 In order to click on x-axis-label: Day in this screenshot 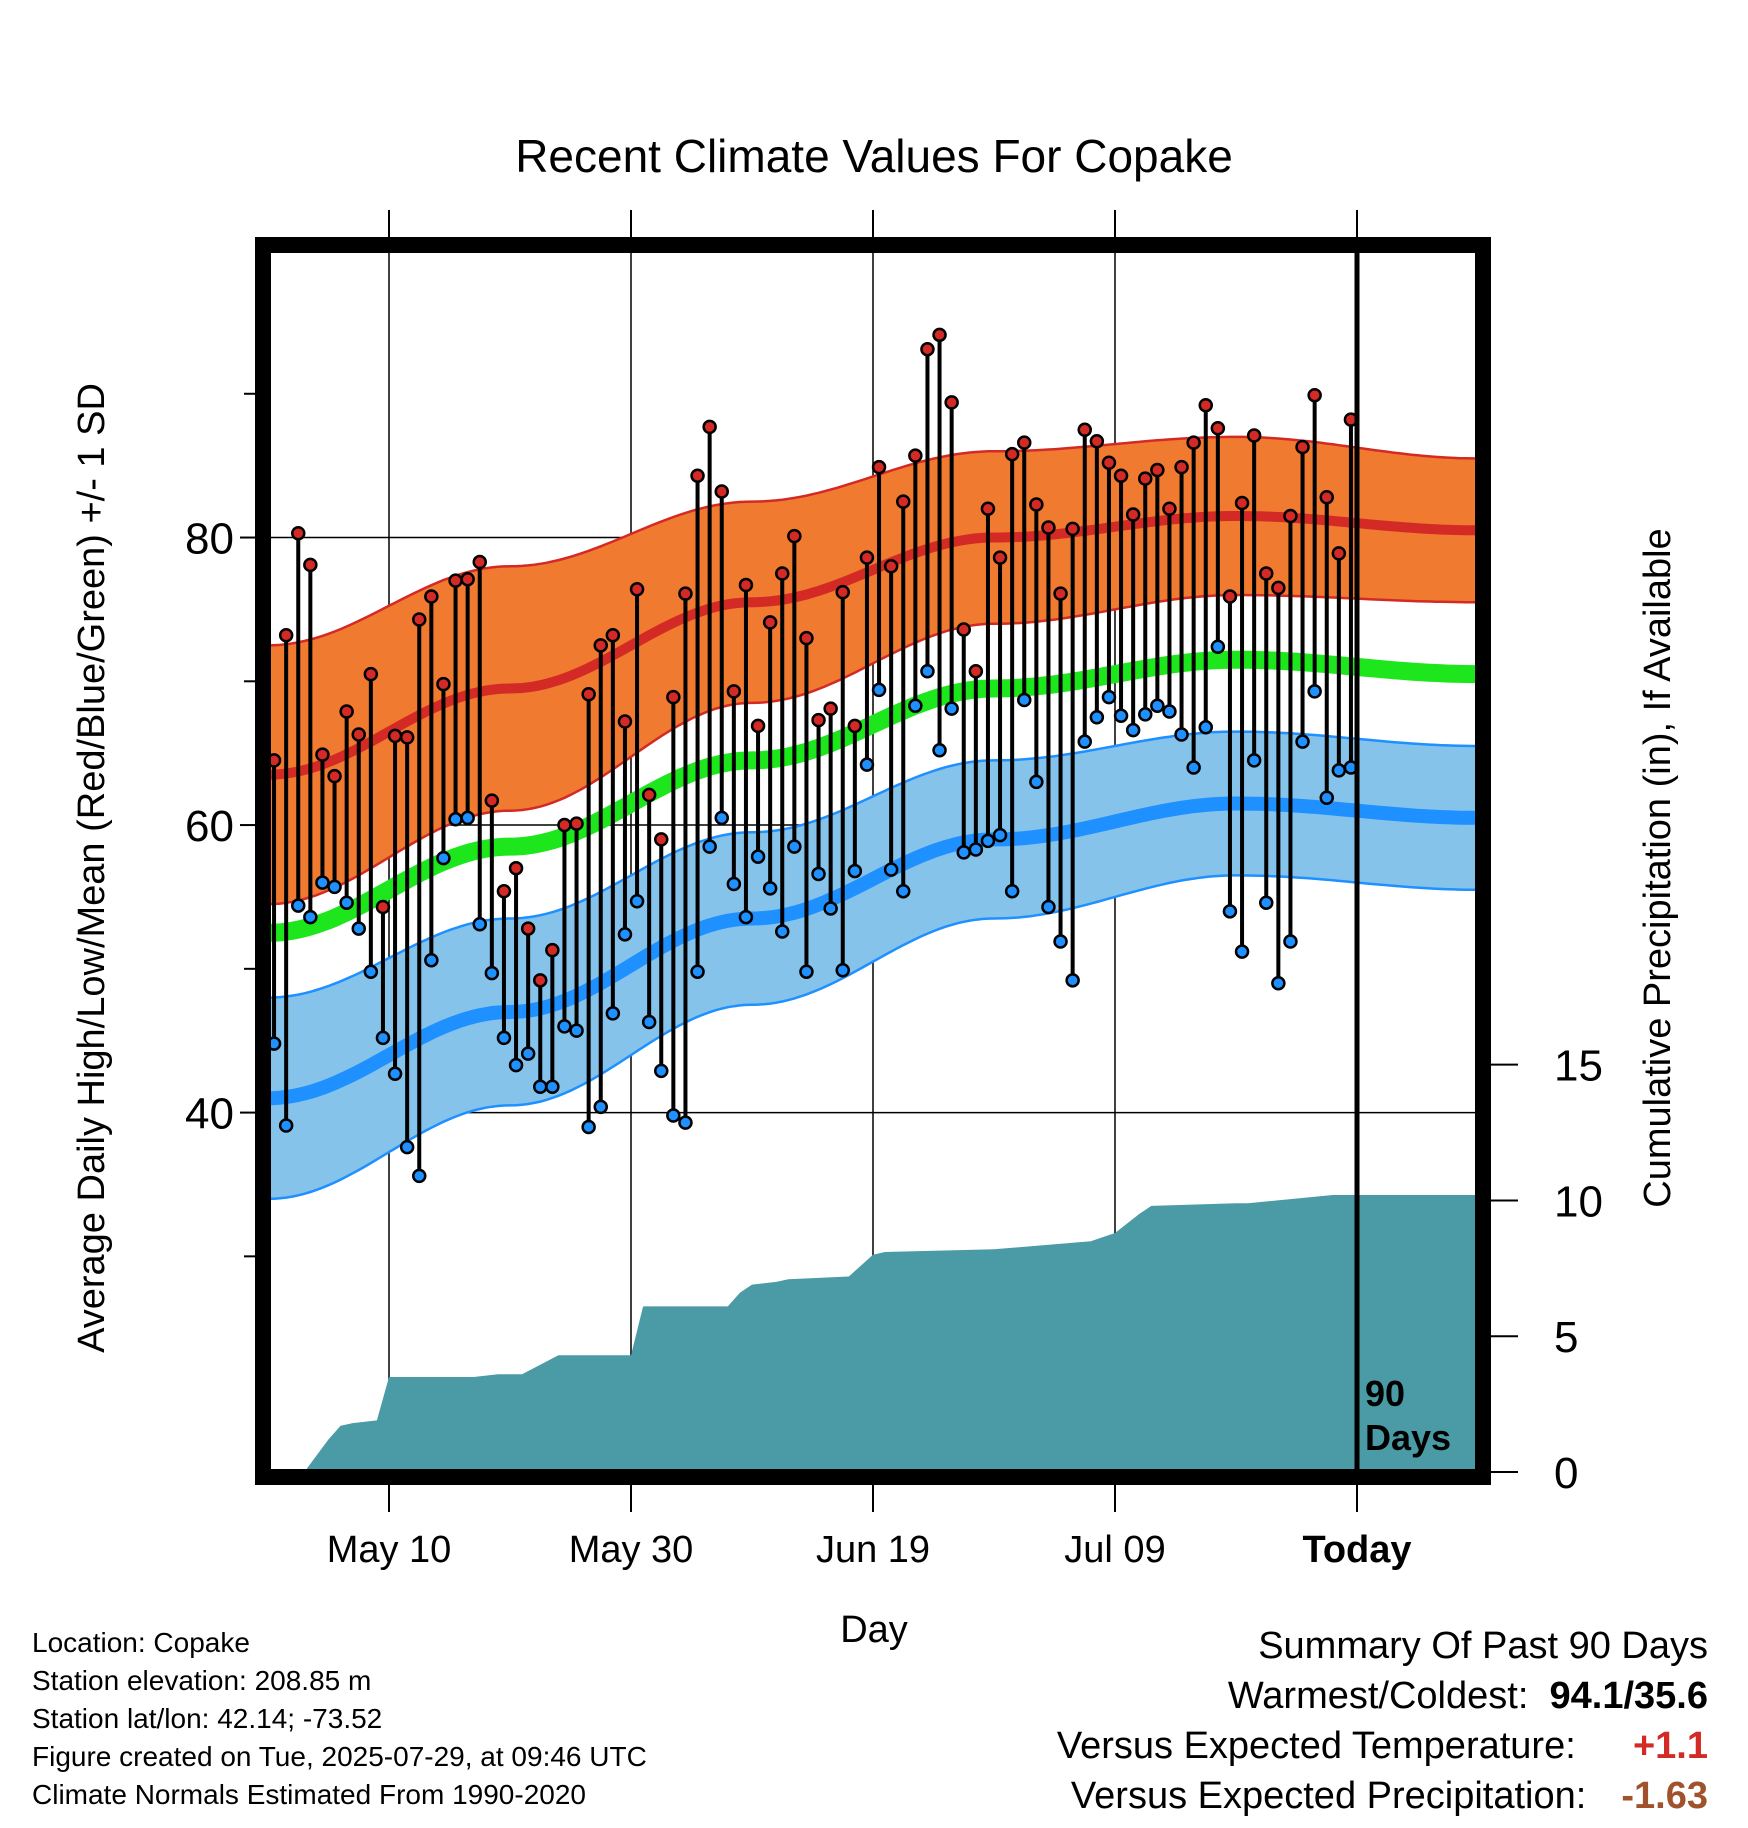, I will do `click(874, 1630)`.